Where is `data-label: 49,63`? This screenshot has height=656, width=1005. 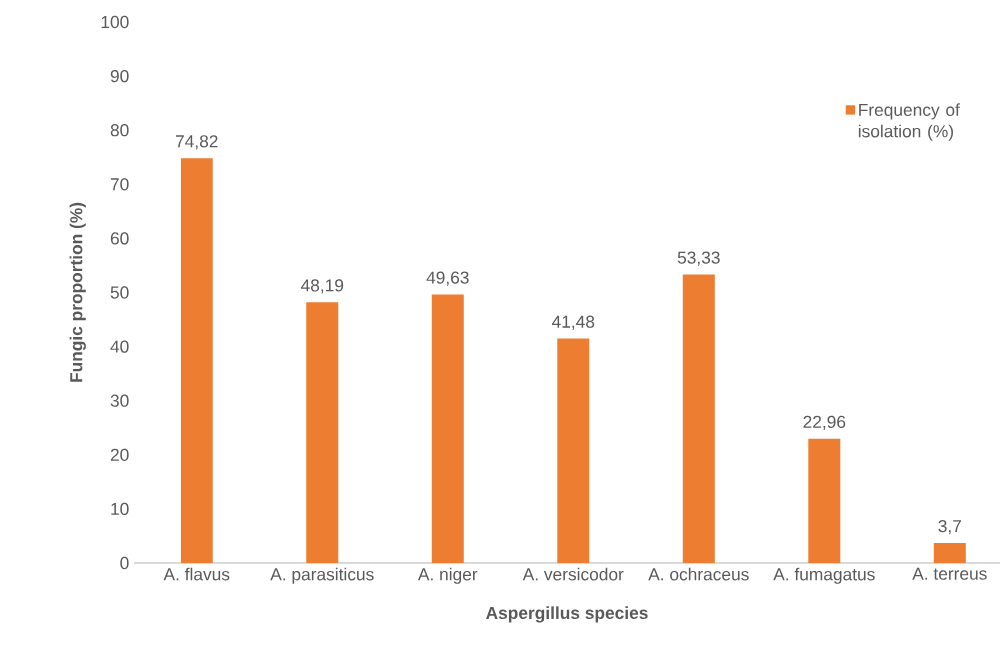 data-label: 49,63 is located at coordinates (447, 278).